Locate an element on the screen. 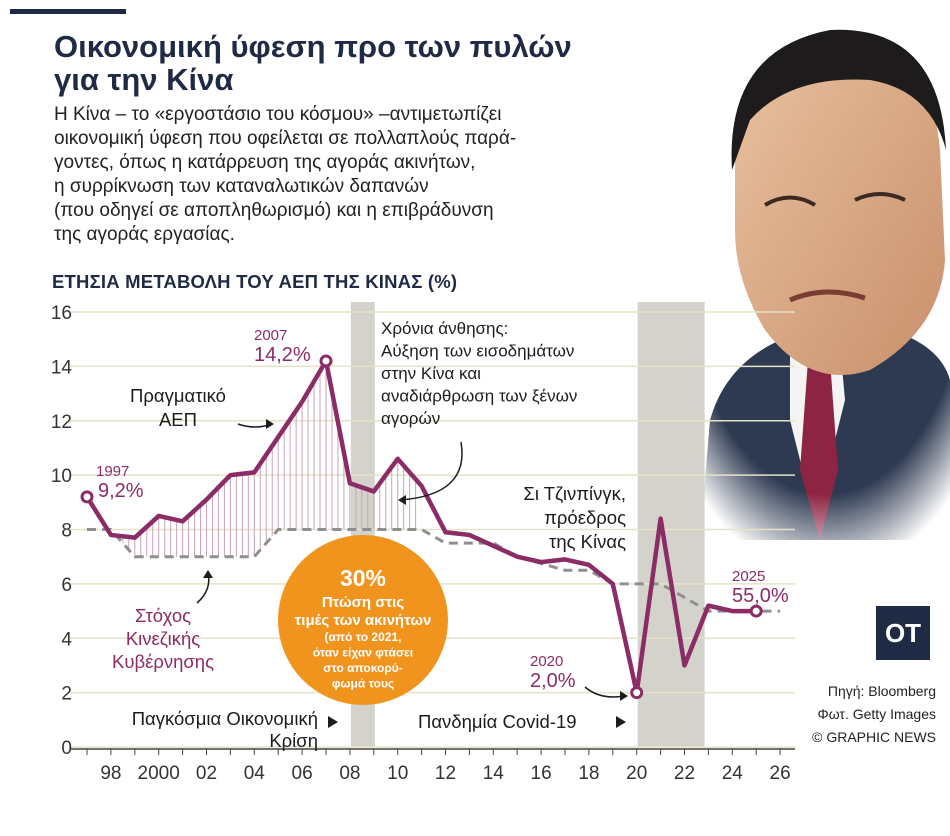 Image resolution: width=950 pixels, height=836 pixels. top-accent-rule is located at coordinates (68, 11).